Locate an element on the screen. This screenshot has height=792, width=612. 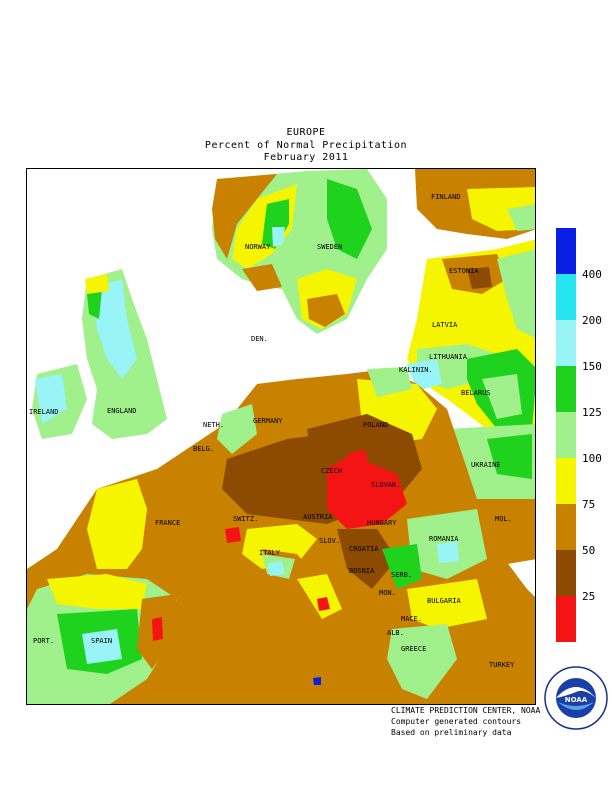
italy-land is located at coordinates (309, 619).